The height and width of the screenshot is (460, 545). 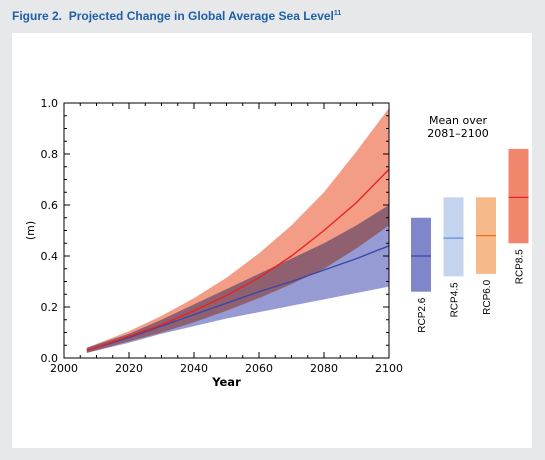 What do you see at coordinates (458, 120) in the screenshot?
I see `mean-over-title: Mean over` at bounding box center [458, 120].